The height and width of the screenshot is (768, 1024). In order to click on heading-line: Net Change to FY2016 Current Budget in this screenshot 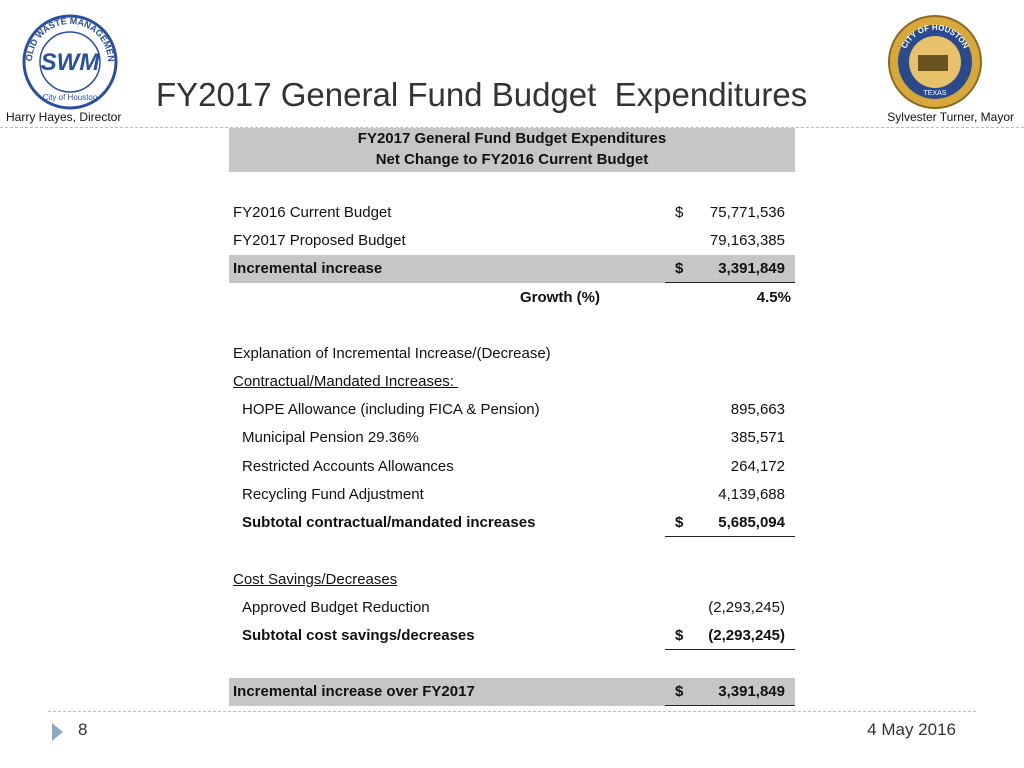, I will do `click(512, 159)`.